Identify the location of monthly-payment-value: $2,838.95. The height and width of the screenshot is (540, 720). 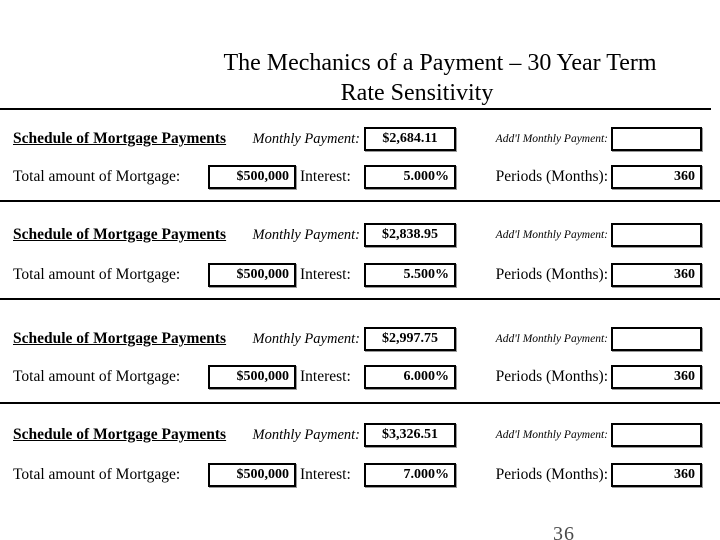
(410, 235).